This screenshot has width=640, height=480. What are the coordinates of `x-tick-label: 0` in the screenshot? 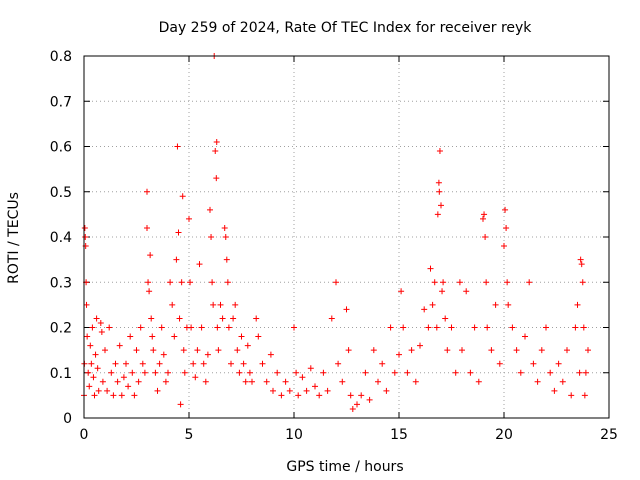 It's located at (84, 435).